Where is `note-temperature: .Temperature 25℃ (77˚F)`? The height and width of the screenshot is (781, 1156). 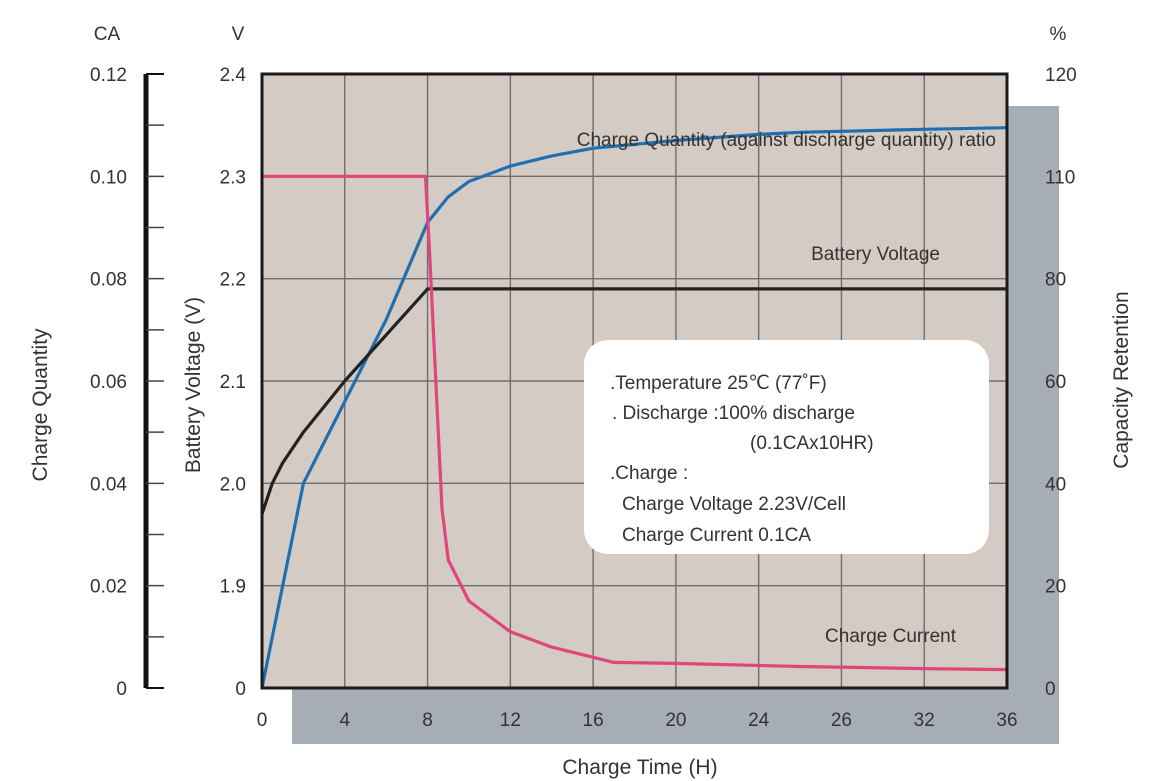 note-temperature: .Temperature 25℃ (77˚F) is located at coordinates (718, 383).